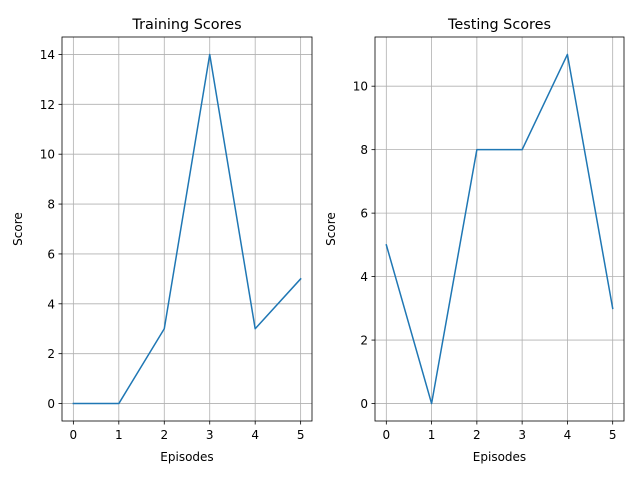 Image resolution: width=640 pixels, height=480 pixels. What do you see at coordinates (499, 25) in the screenshot?
I see `chart-title: Testing Scores` at bounding box center [499, 25].